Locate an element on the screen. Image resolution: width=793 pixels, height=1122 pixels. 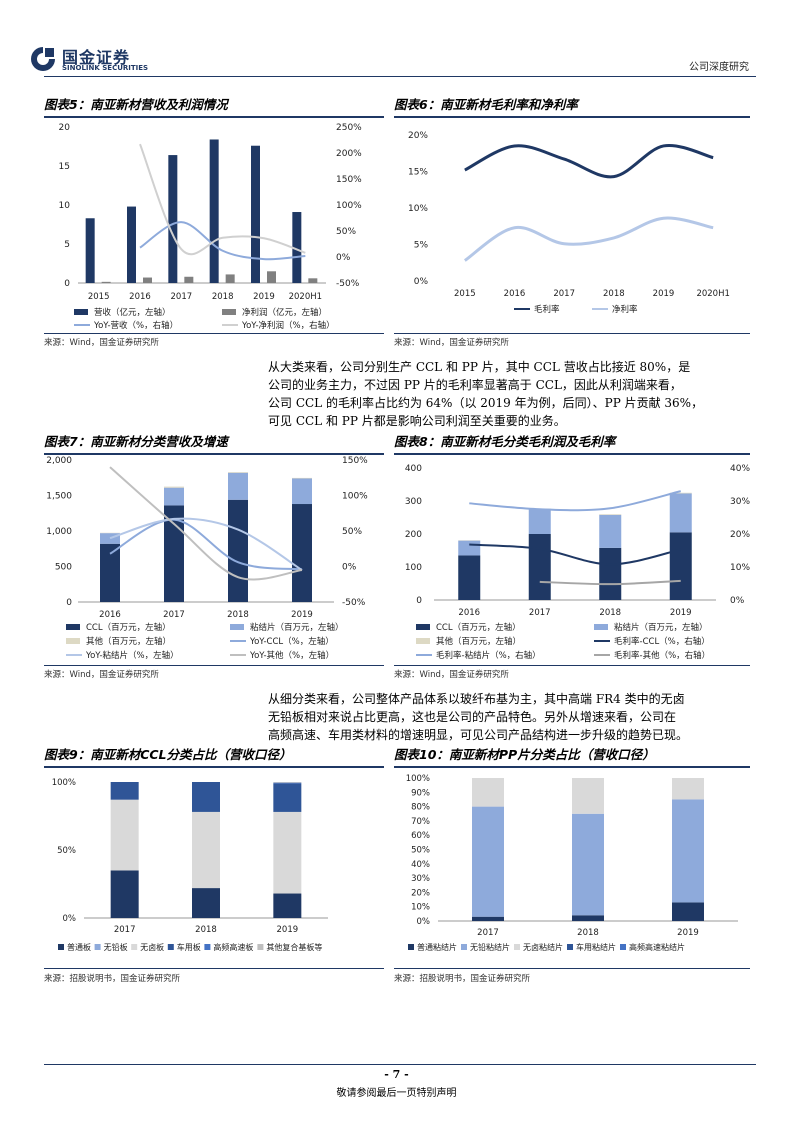
y2-tick-label: 150% is located at coordinates (355, 461).